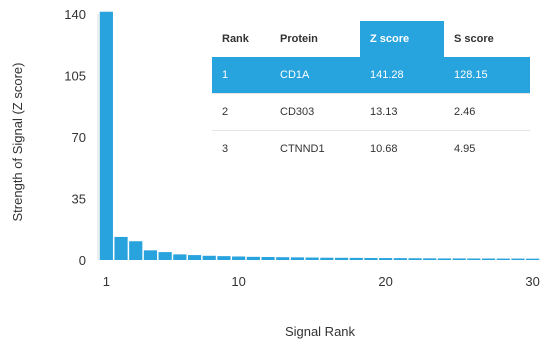  I want to click on y-tick-label: 0, so click(82, 260).